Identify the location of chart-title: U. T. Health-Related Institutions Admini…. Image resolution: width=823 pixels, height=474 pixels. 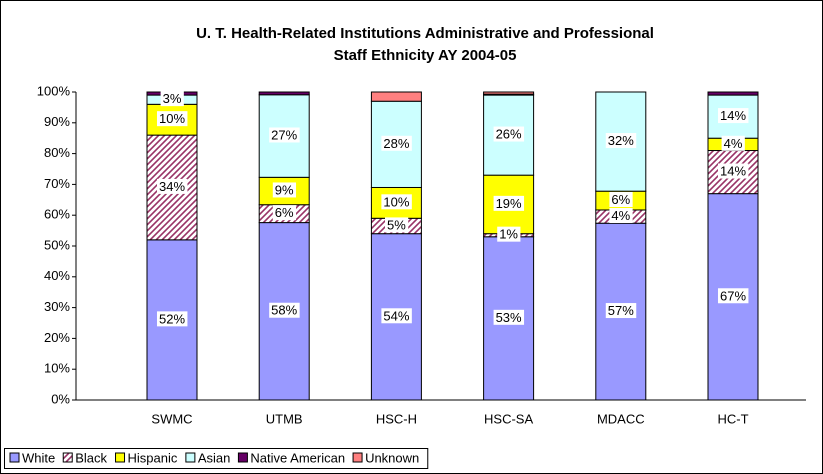
(425, 33).